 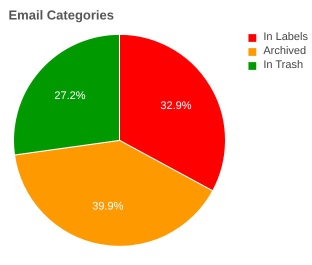 What do you see at coordinates (108, 206) in the screenshot?
I see `data-label: 39.9%` at bounding box center [108, 206].